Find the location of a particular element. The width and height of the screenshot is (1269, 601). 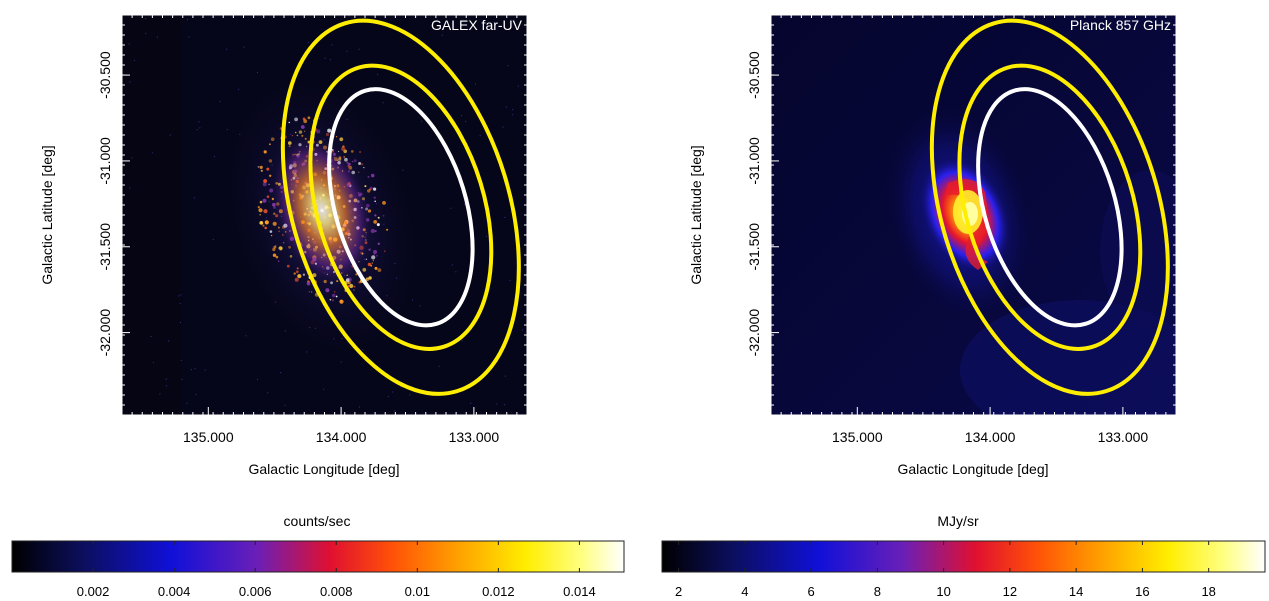

colorbar-gradient is located at coordinates (318, 556).